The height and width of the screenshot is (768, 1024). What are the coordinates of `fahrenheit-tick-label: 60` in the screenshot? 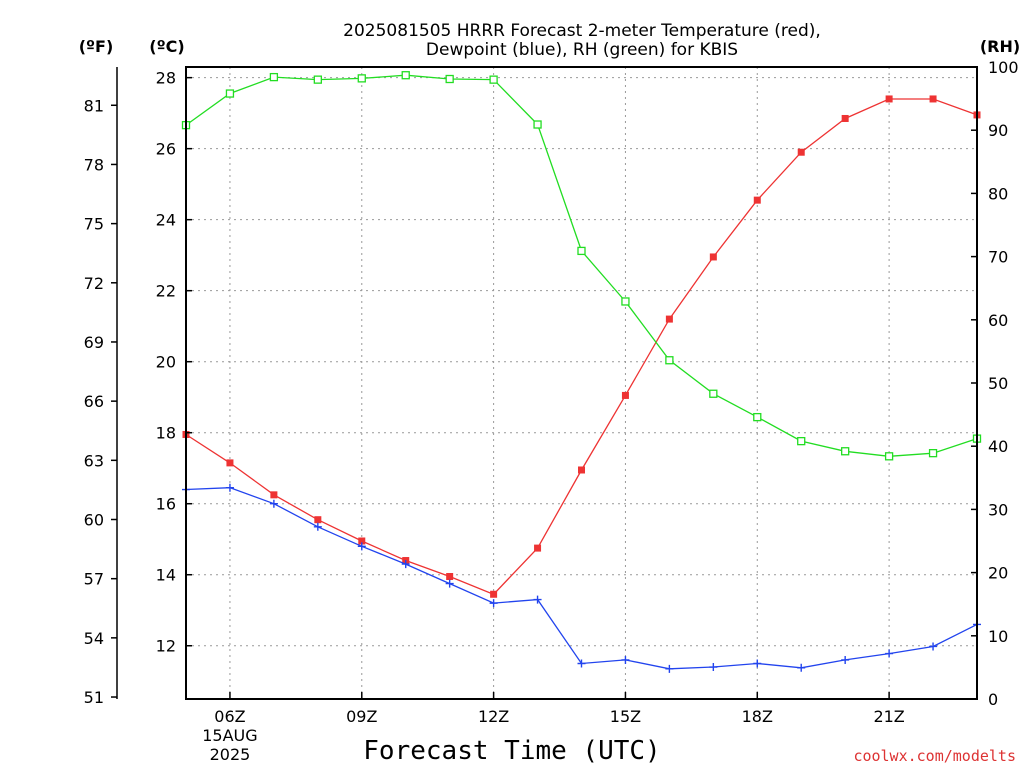 It's located at (94, 519).